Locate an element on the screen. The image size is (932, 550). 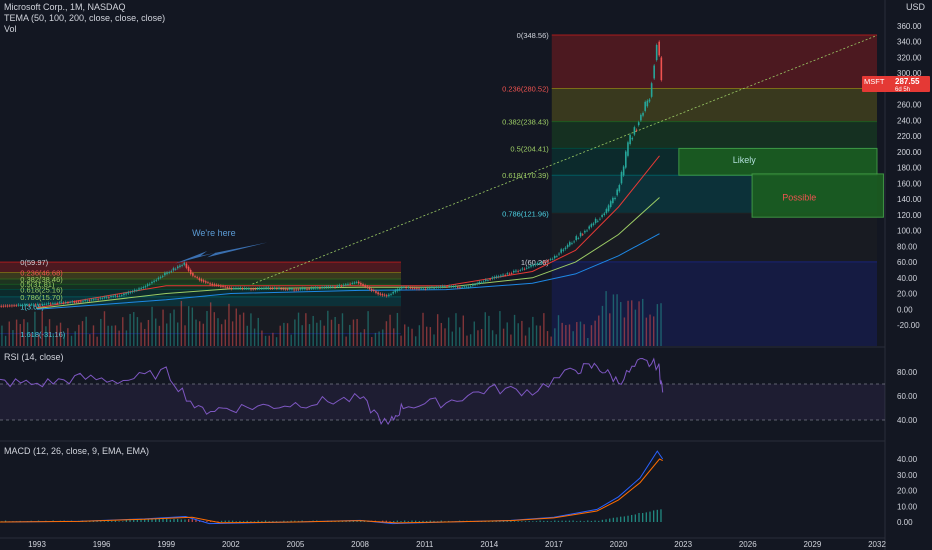
rsi-tick-label: 40.00 is located at coordinates (907, 420).